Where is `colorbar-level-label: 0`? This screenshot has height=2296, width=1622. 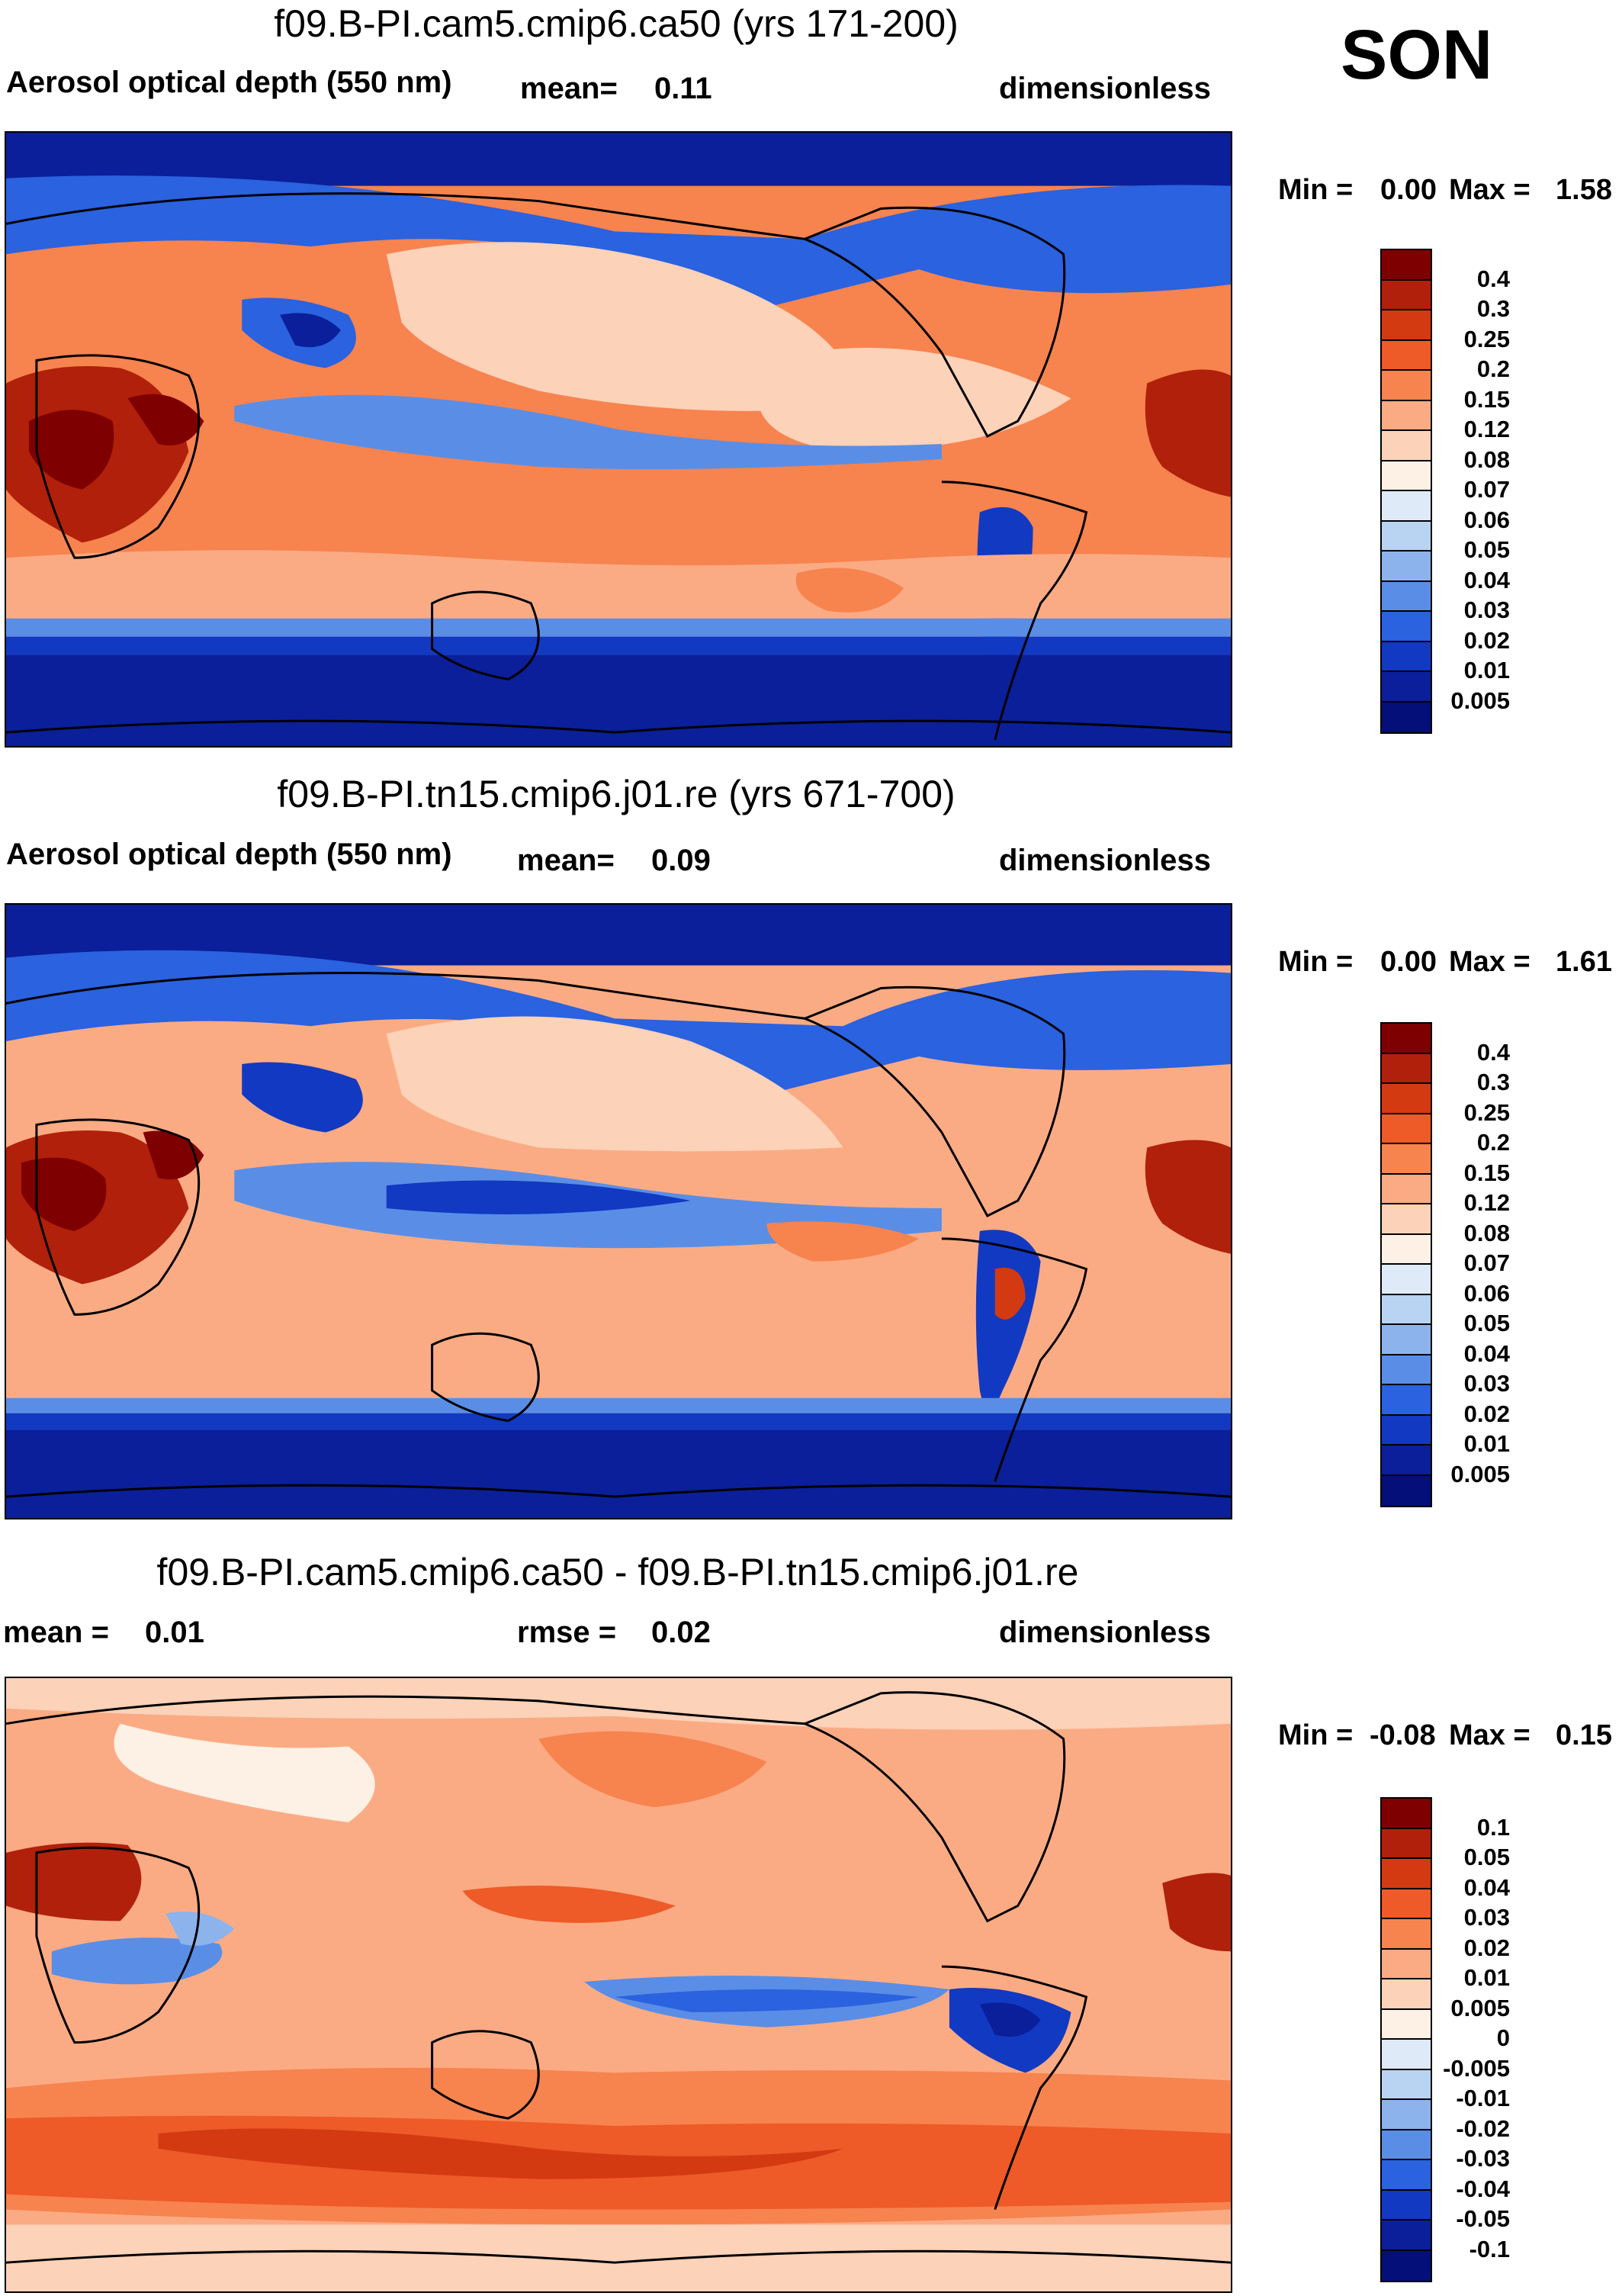 colorbar-level-label: 0 is located at coordinates (1503, 2038).